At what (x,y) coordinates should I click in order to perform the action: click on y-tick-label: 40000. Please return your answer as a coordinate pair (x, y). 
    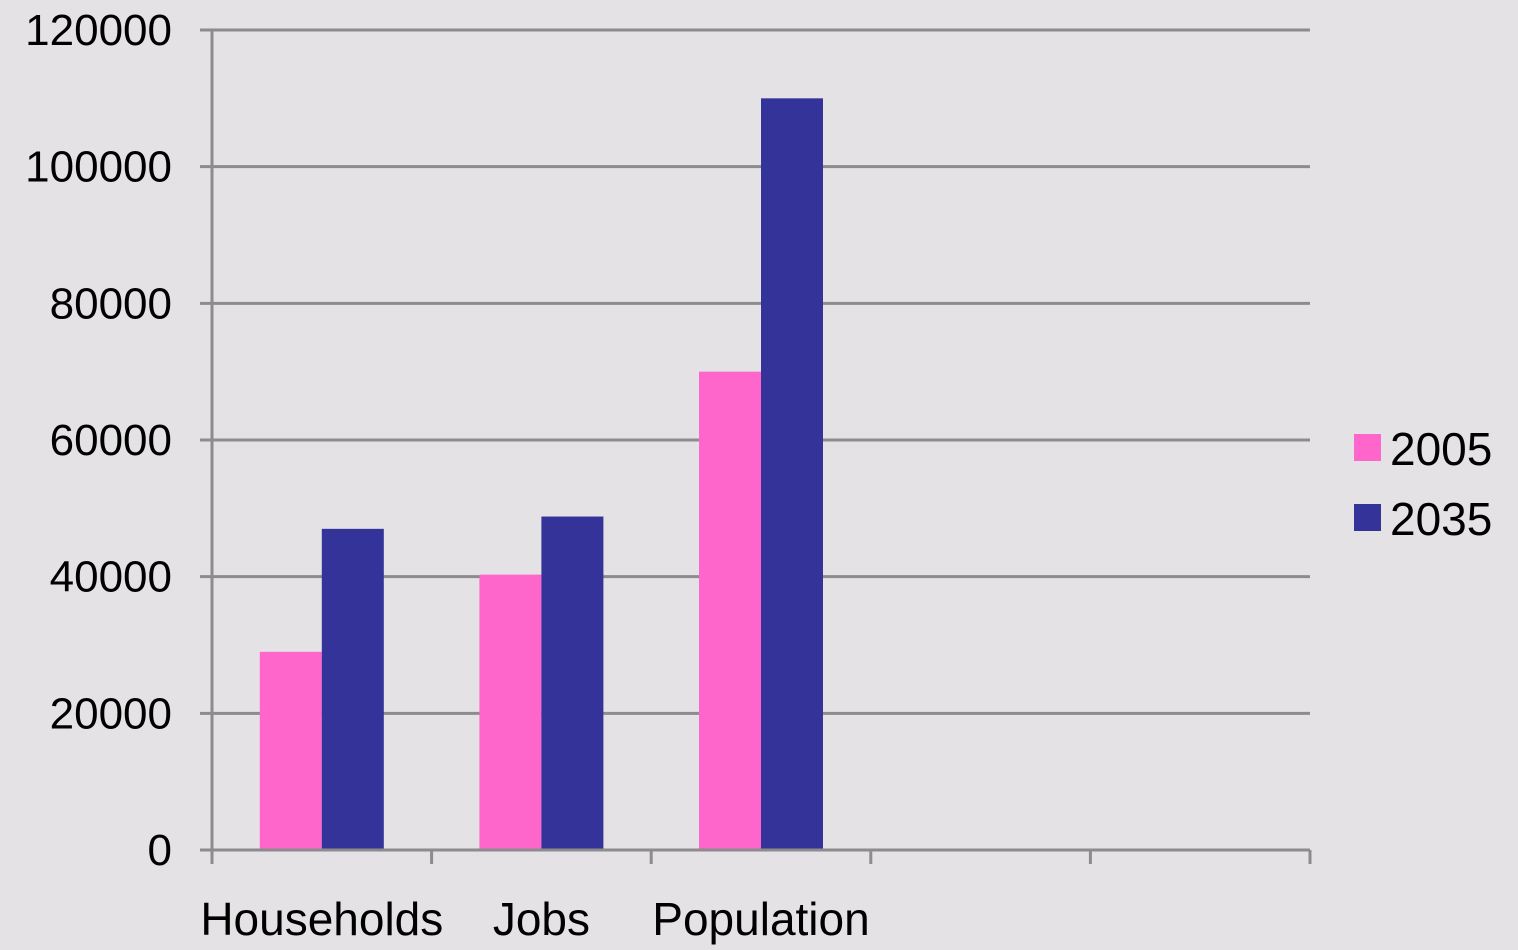
    Looking at the image, I should click on (111, 577).